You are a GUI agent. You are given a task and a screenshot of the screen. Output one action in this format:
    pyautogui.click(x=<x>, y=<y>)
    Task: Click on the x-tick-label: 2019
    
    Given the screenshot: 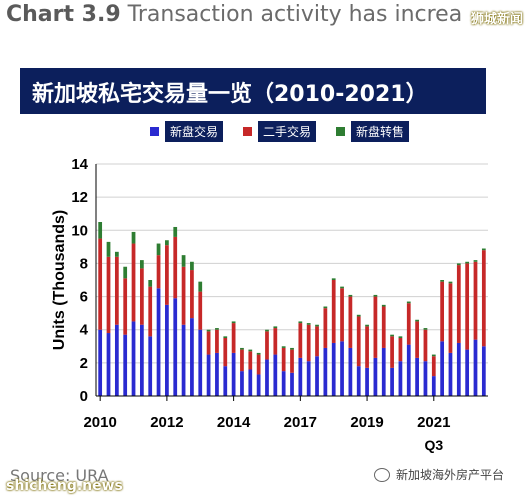 What is the action you would take?
    pyautogui.click(x=366, y=422)
    